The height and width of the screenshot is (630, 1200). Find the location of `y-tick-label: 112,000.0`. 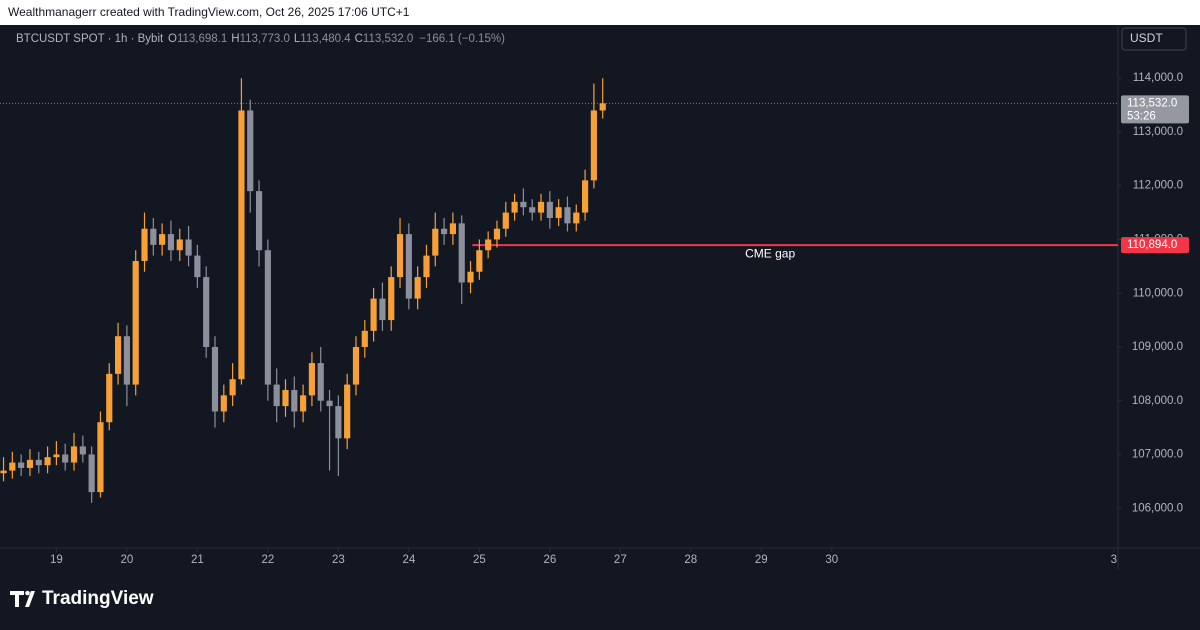

y-tick-label: 112,000.0 is located at coordinates (1158, 186).